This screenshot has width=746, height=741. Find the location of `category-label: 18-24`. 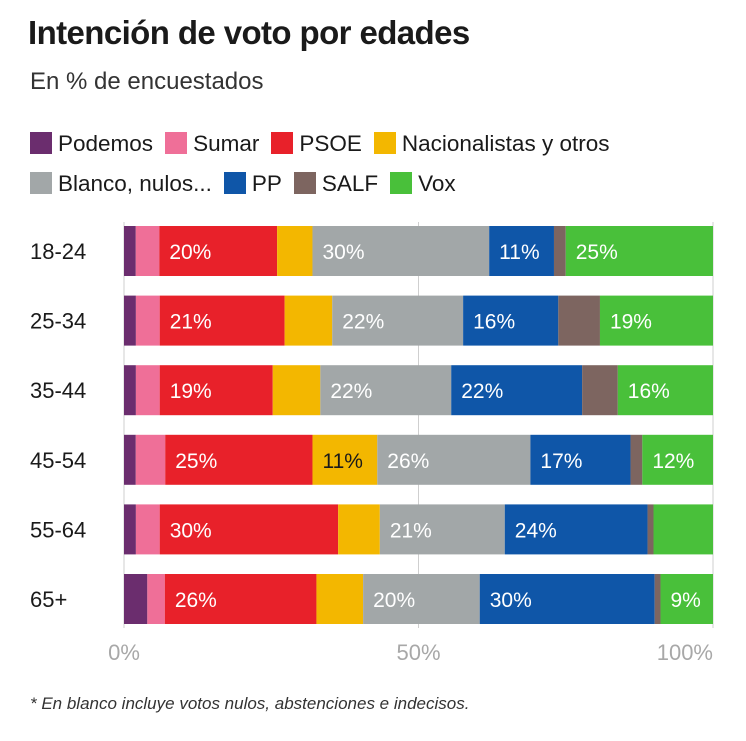

category-label: 18-24 is located at coordinates (58, 251).